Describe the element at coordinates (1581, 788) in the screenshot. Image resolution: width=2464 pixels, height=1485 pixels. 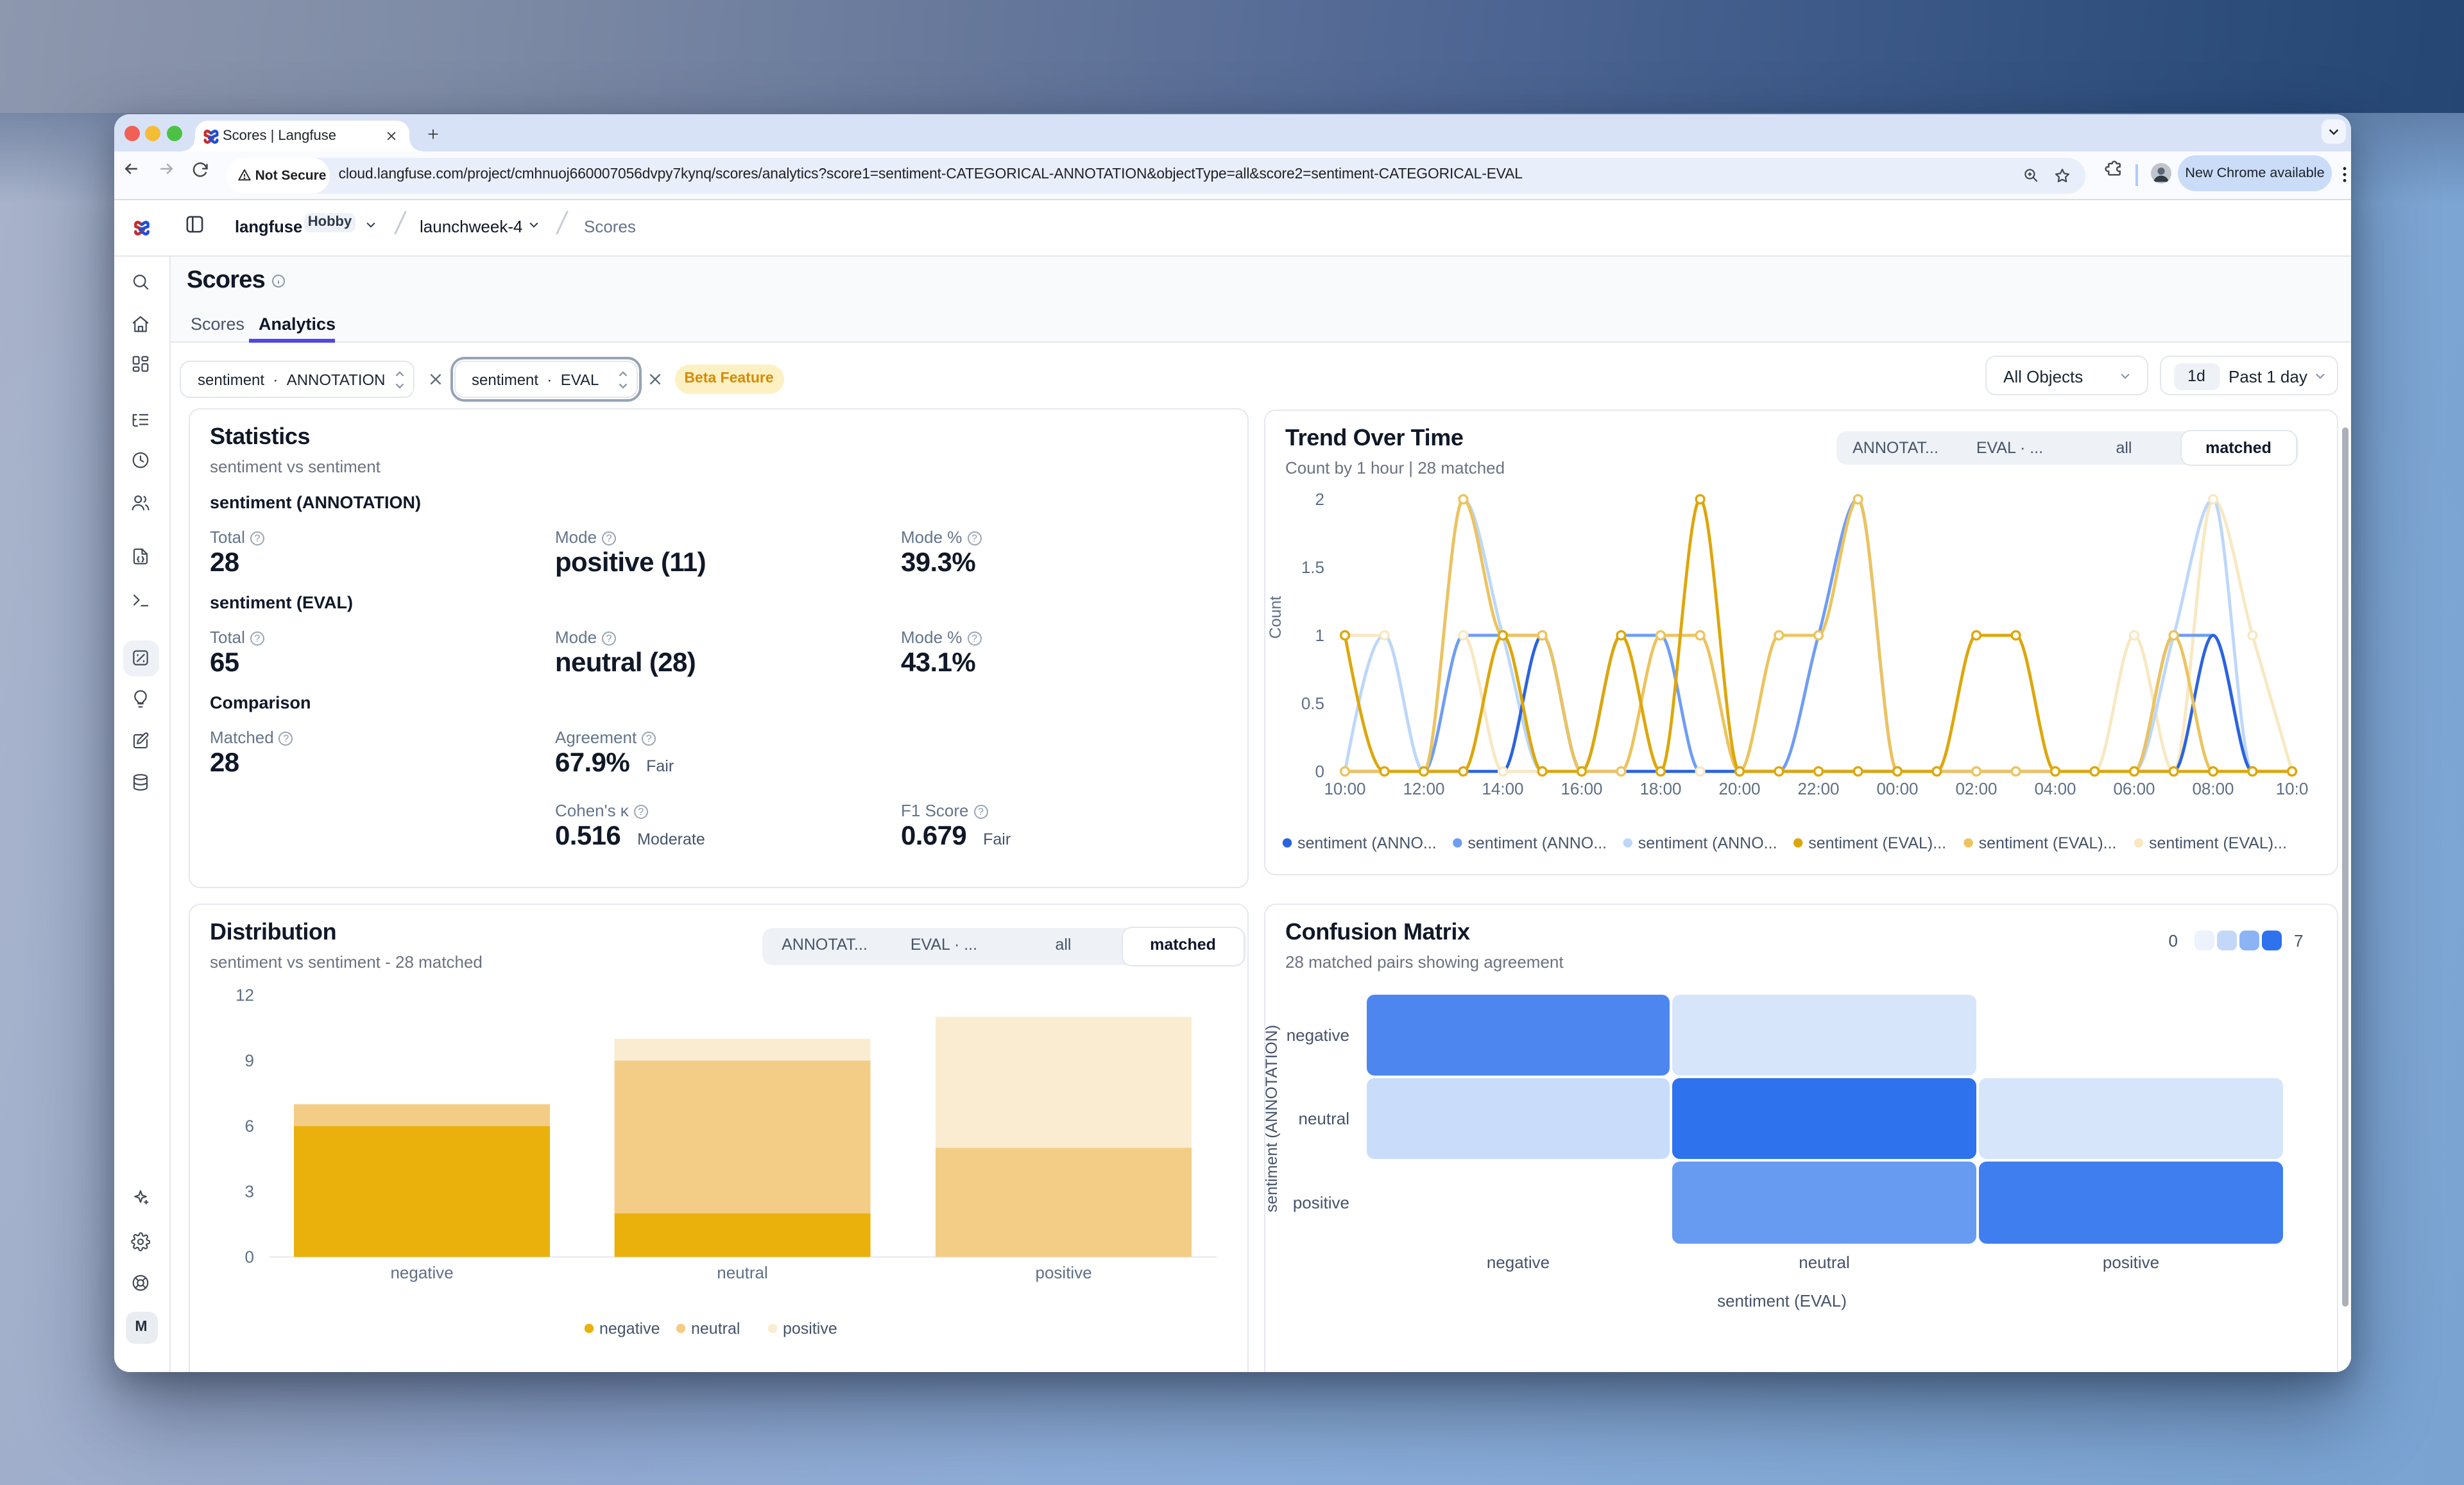
I see `svg-text: 16:00` at that location.